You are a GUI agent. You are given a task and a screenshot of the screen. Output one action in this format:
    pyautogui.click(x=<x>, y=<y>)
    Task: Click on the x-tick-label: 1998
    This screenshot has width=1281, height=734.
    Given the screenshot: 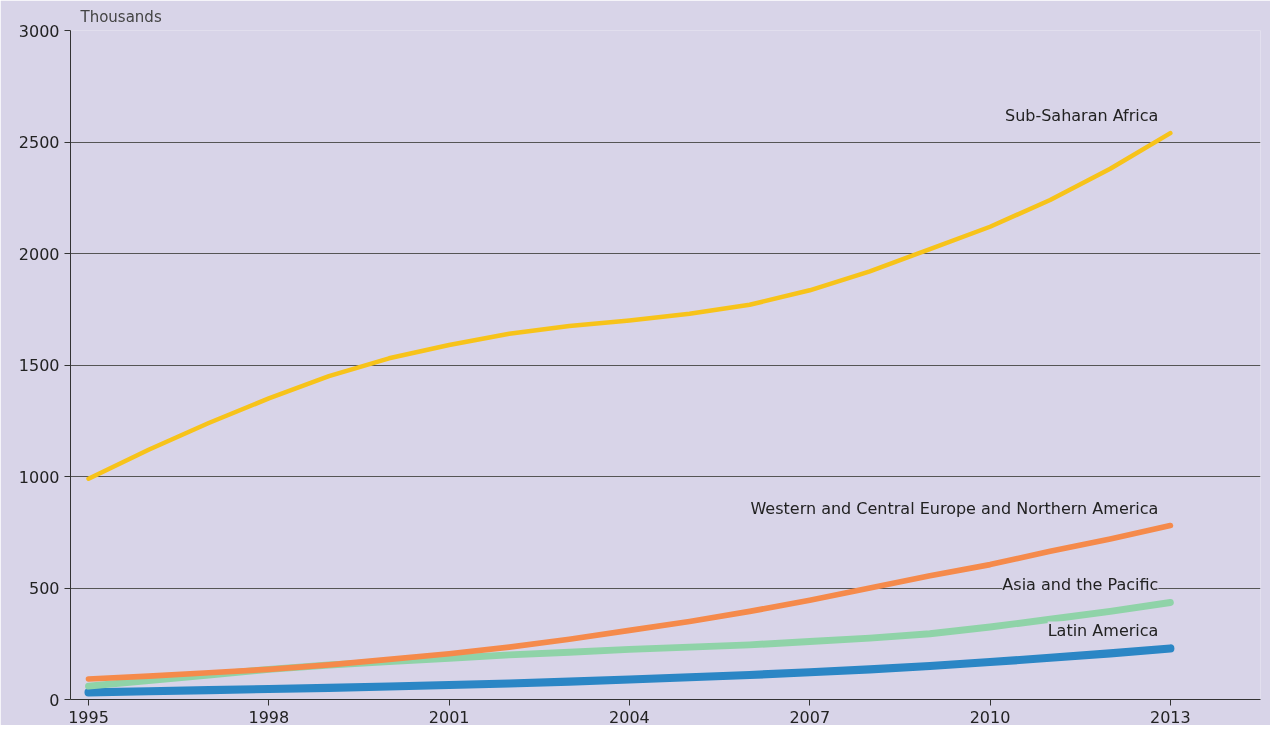 What is the action you would take?
    pyautogui.click(x=269, y=717)
    